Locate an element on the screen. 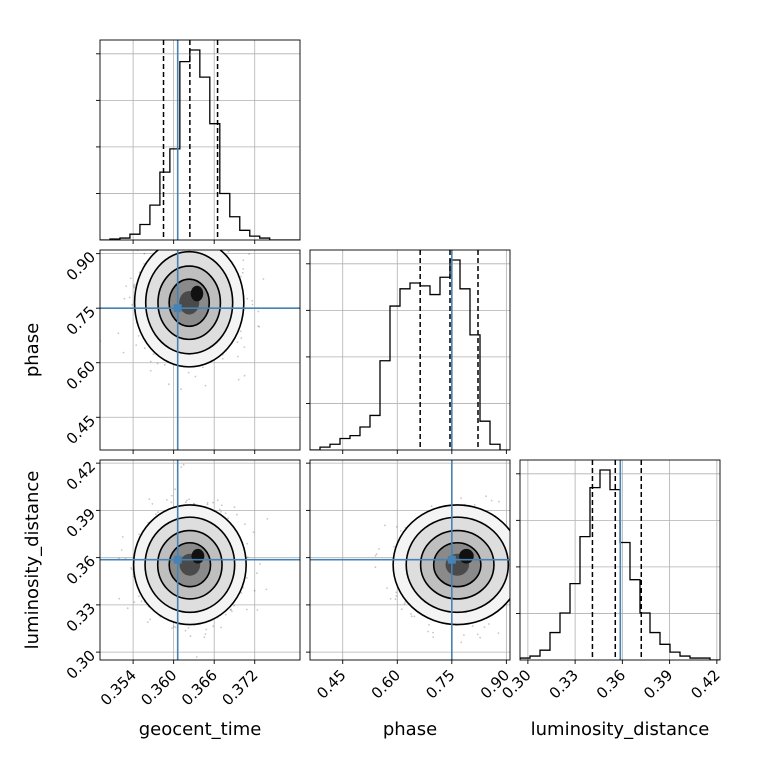  truth-marker is located at coordinates (177, 308).